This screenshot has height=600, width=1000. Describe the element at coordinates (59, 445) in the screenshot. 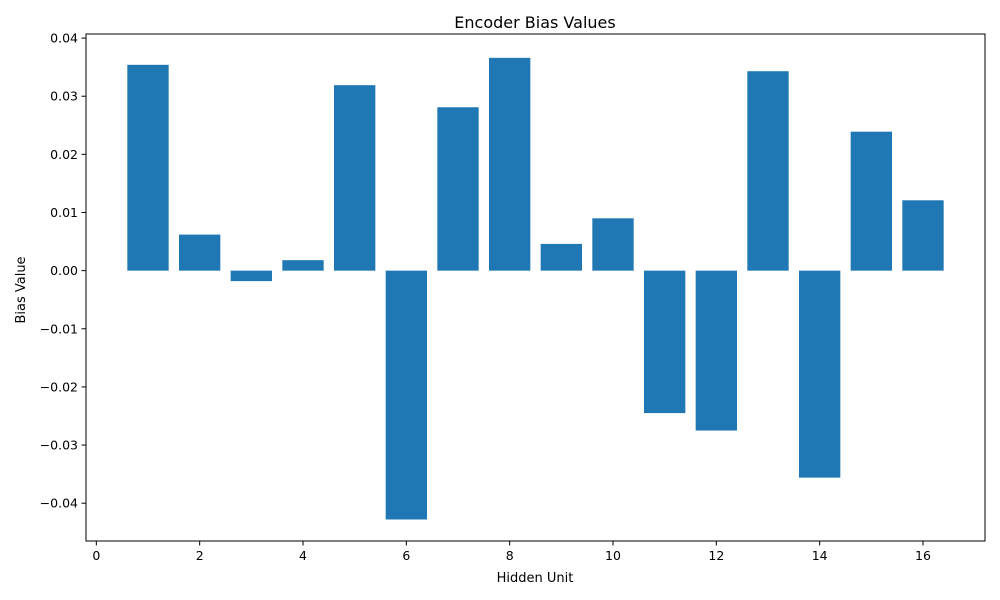

I see `y-tick-label: −0.03` at that location.